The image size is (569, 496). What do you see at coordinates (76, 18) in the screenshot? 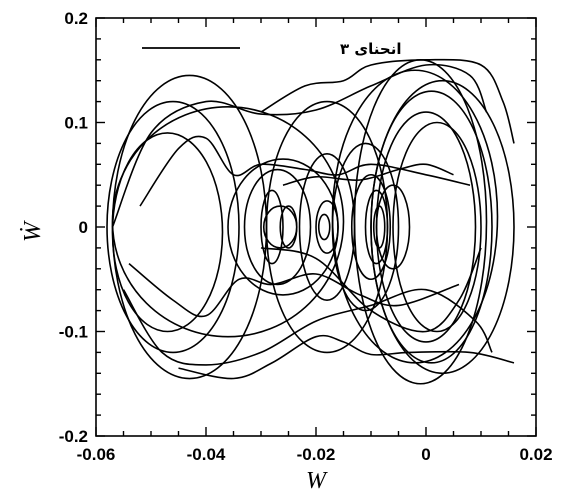
I see `y-tick-label: 0.2` at bounding box center [76, 18].